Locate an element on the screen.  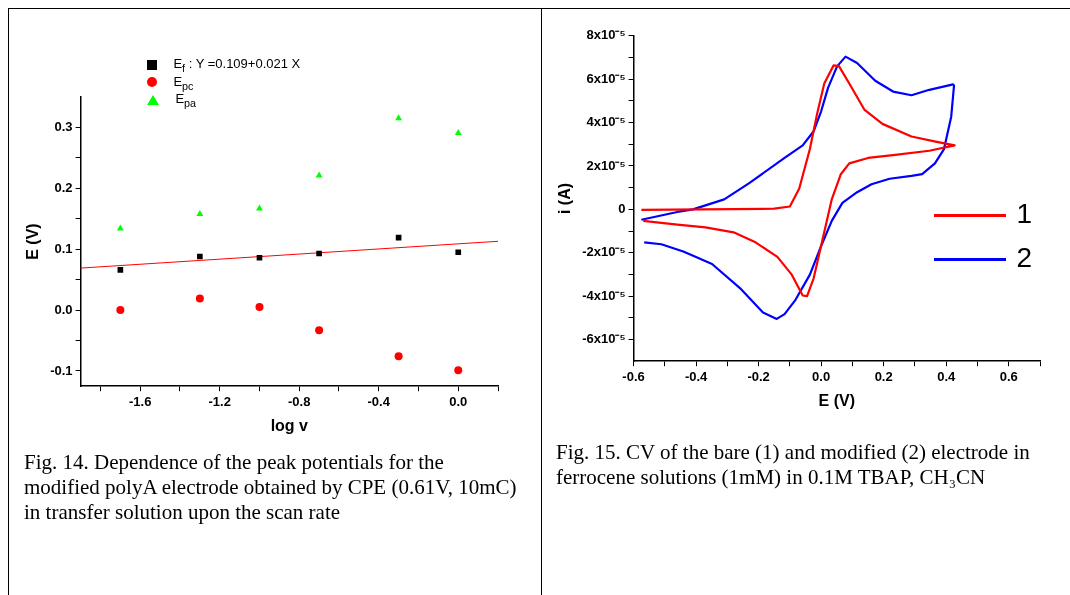
y-tick-label: 0.2 is located at coordinates (63, 187).